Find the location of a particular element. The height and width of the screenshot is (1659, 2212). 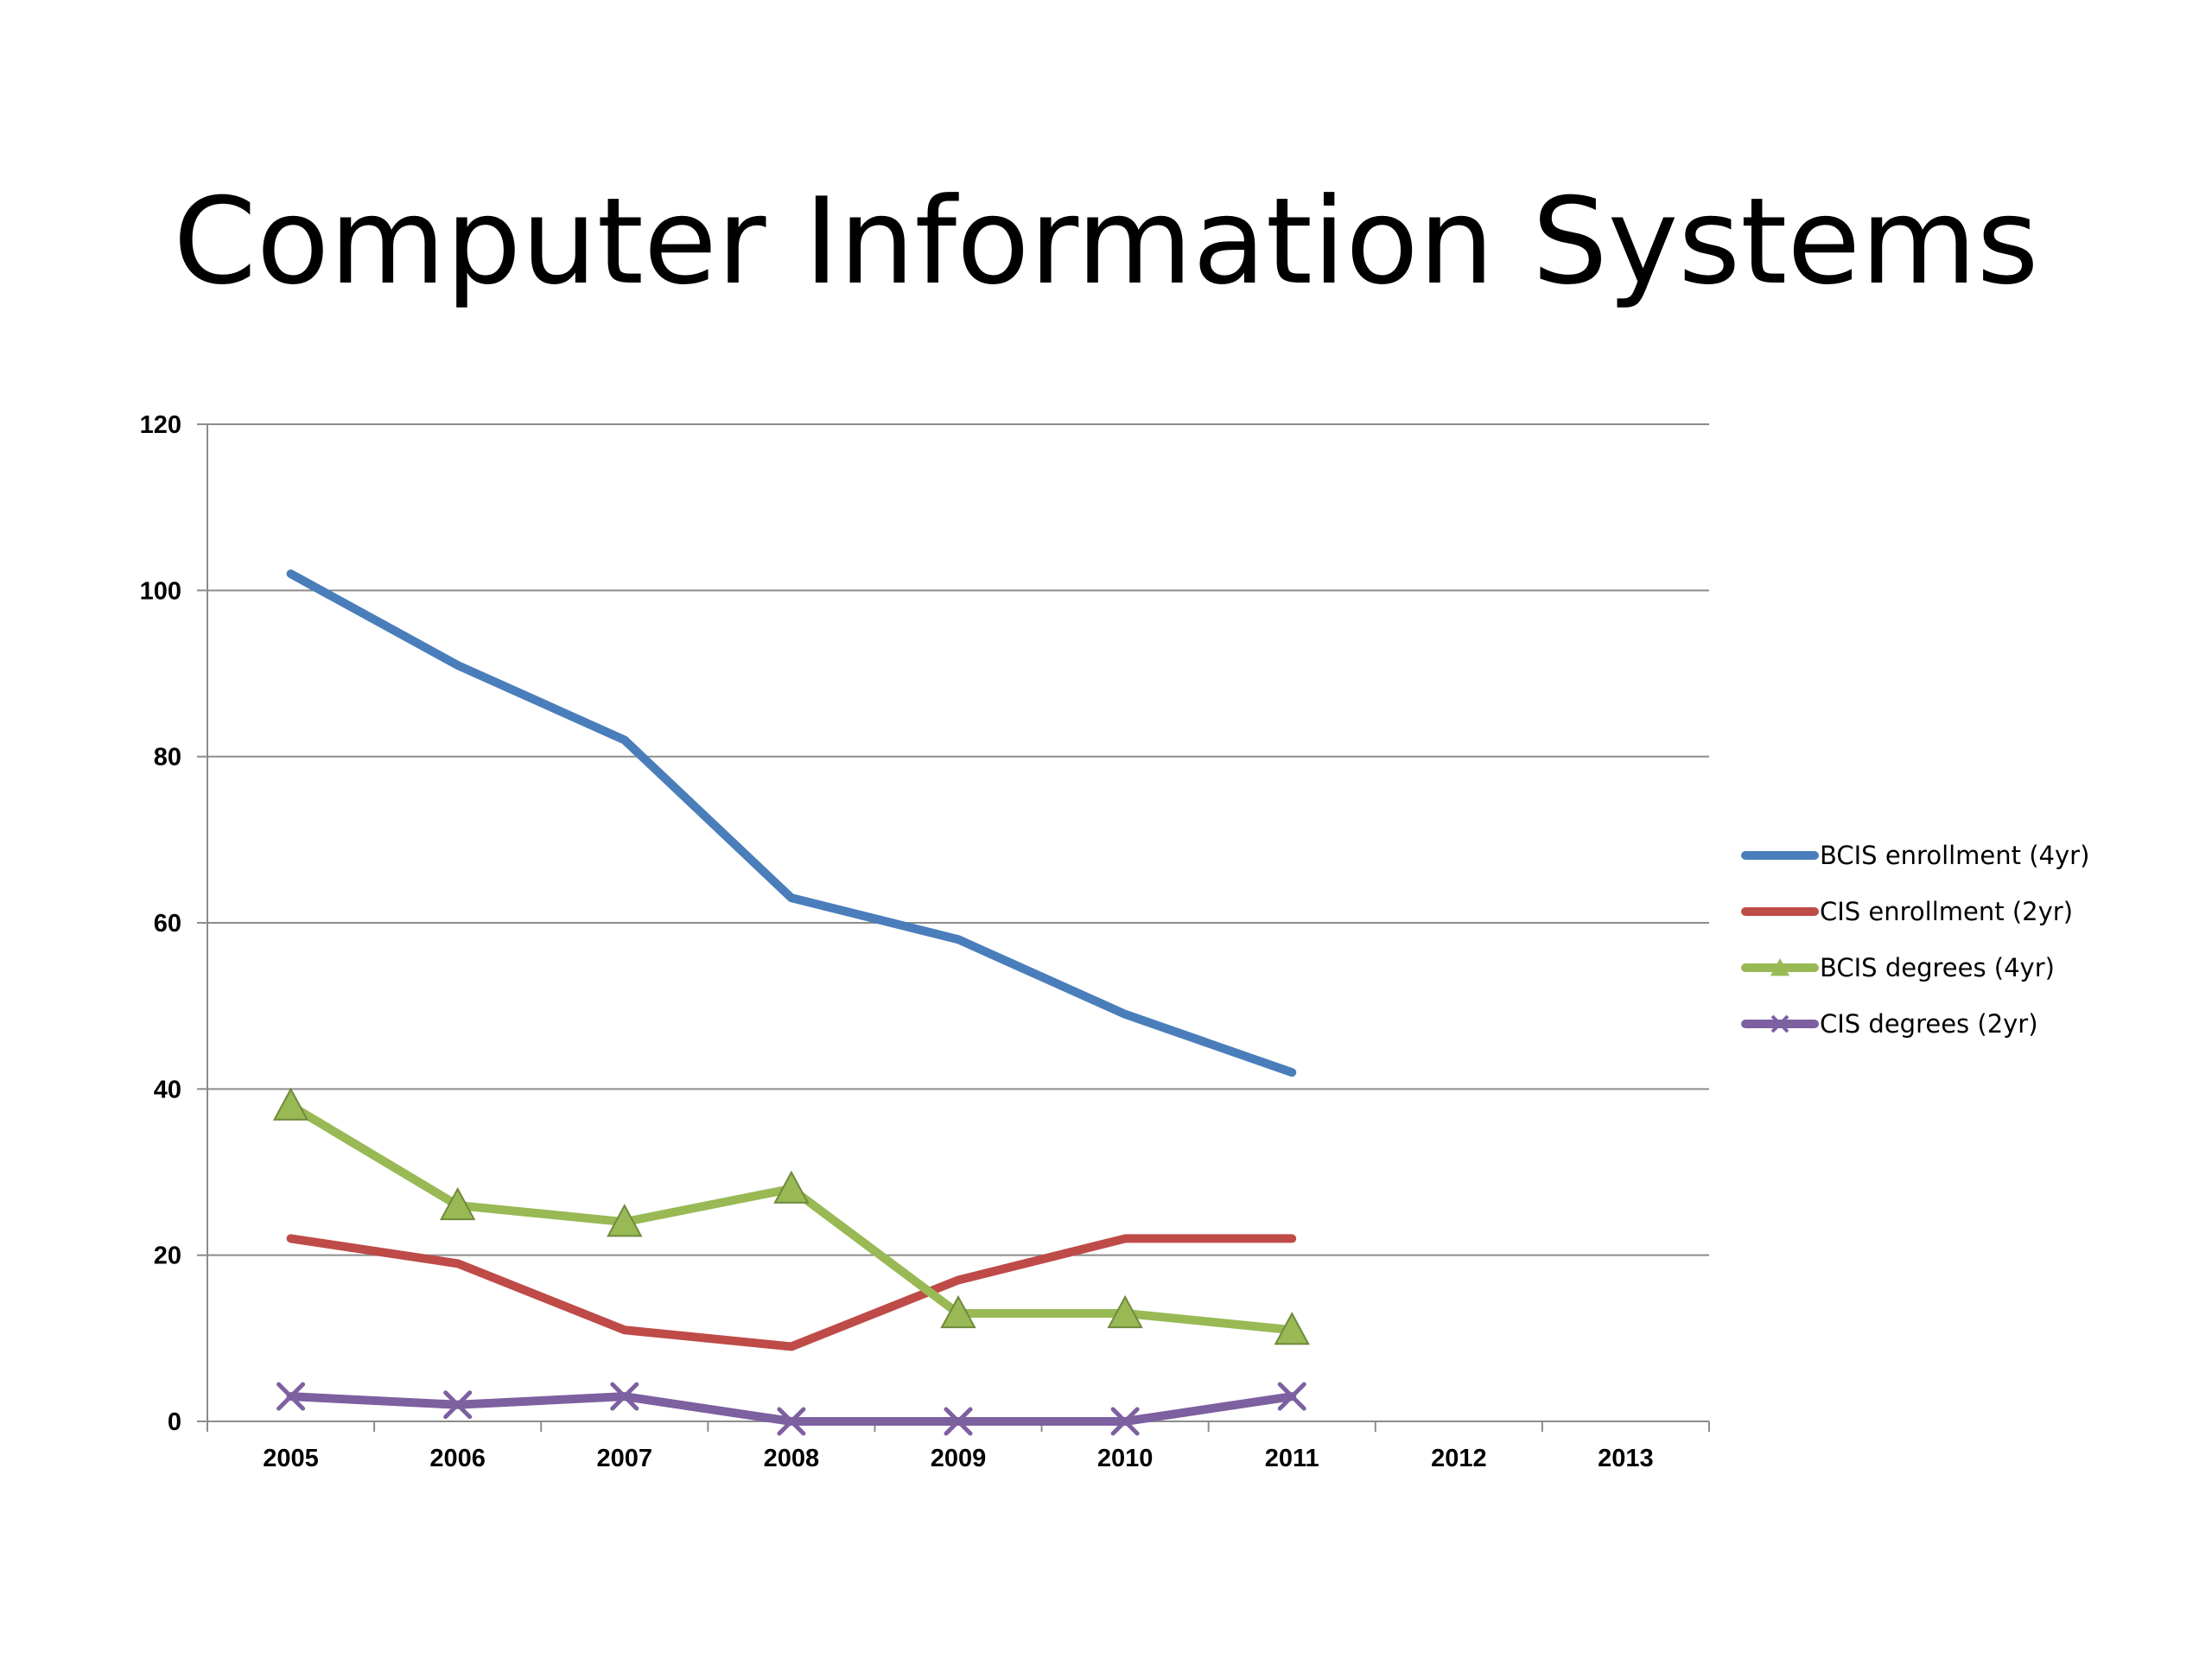

legend-entry: BCIS enrollment (4yr) is located at coordinates (1915, 855).